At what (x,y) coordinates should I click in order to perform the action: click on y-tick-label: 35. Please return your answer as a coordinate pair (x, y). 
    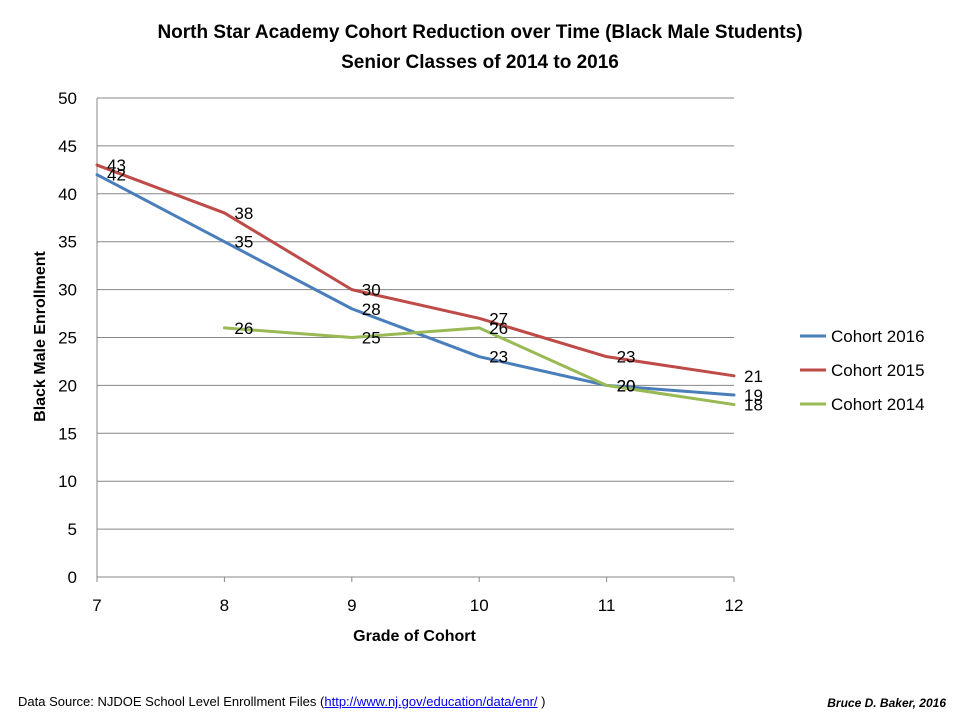
    Looking at the image, I should click on (67, 242).